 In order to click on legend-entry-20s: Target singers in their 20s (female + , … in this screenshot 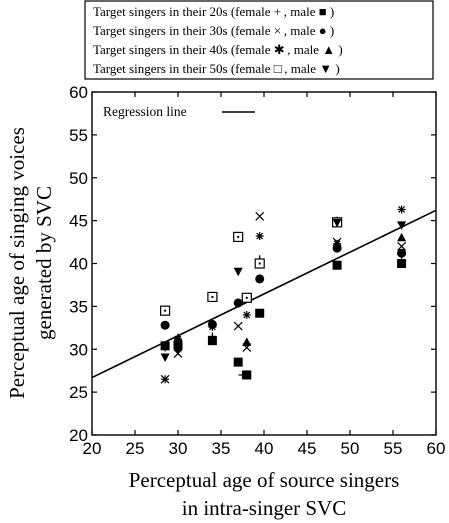, I will do `click(213, 11)`.